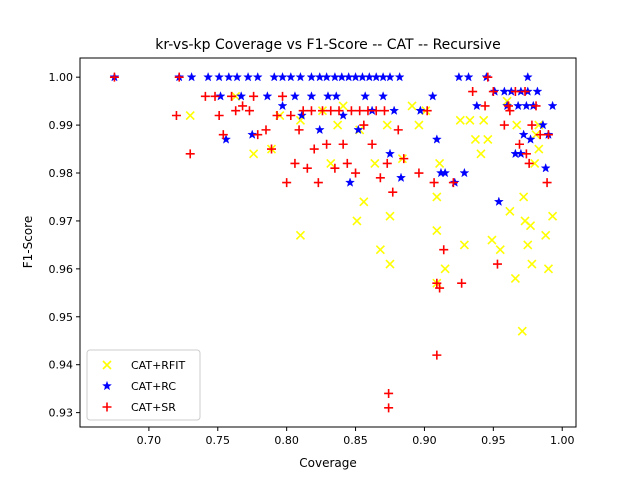 The image size is (640, 480). What do you see at coordinates (286, 440) in the screenshot?
I see `x-tick-label: 0.80` at bounding box center [286, 440].